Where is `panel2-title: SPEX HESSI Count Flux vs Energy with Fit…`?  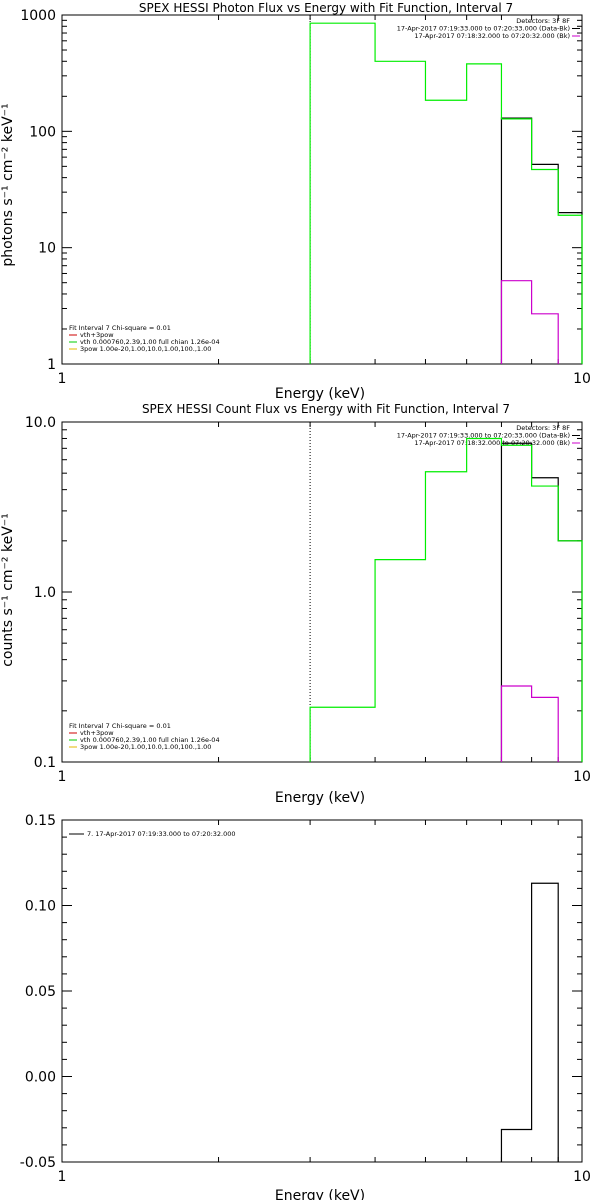 panel2-title: SPEX HESSI Count Flux vs Energy with Fit… is located at coordinates (326, 409).